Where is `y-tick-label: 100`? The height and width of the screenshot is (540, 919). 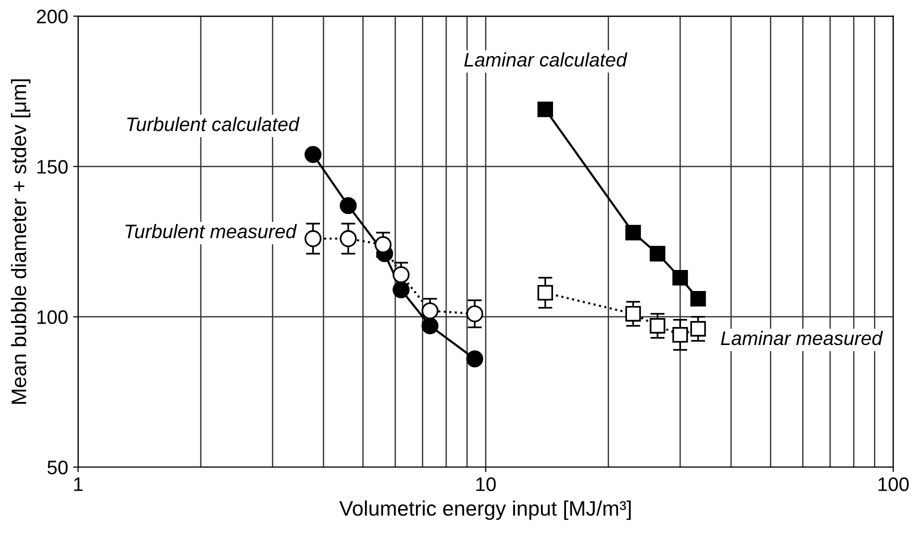
y-tick-label: 100 is located at coordinates (52, 317).